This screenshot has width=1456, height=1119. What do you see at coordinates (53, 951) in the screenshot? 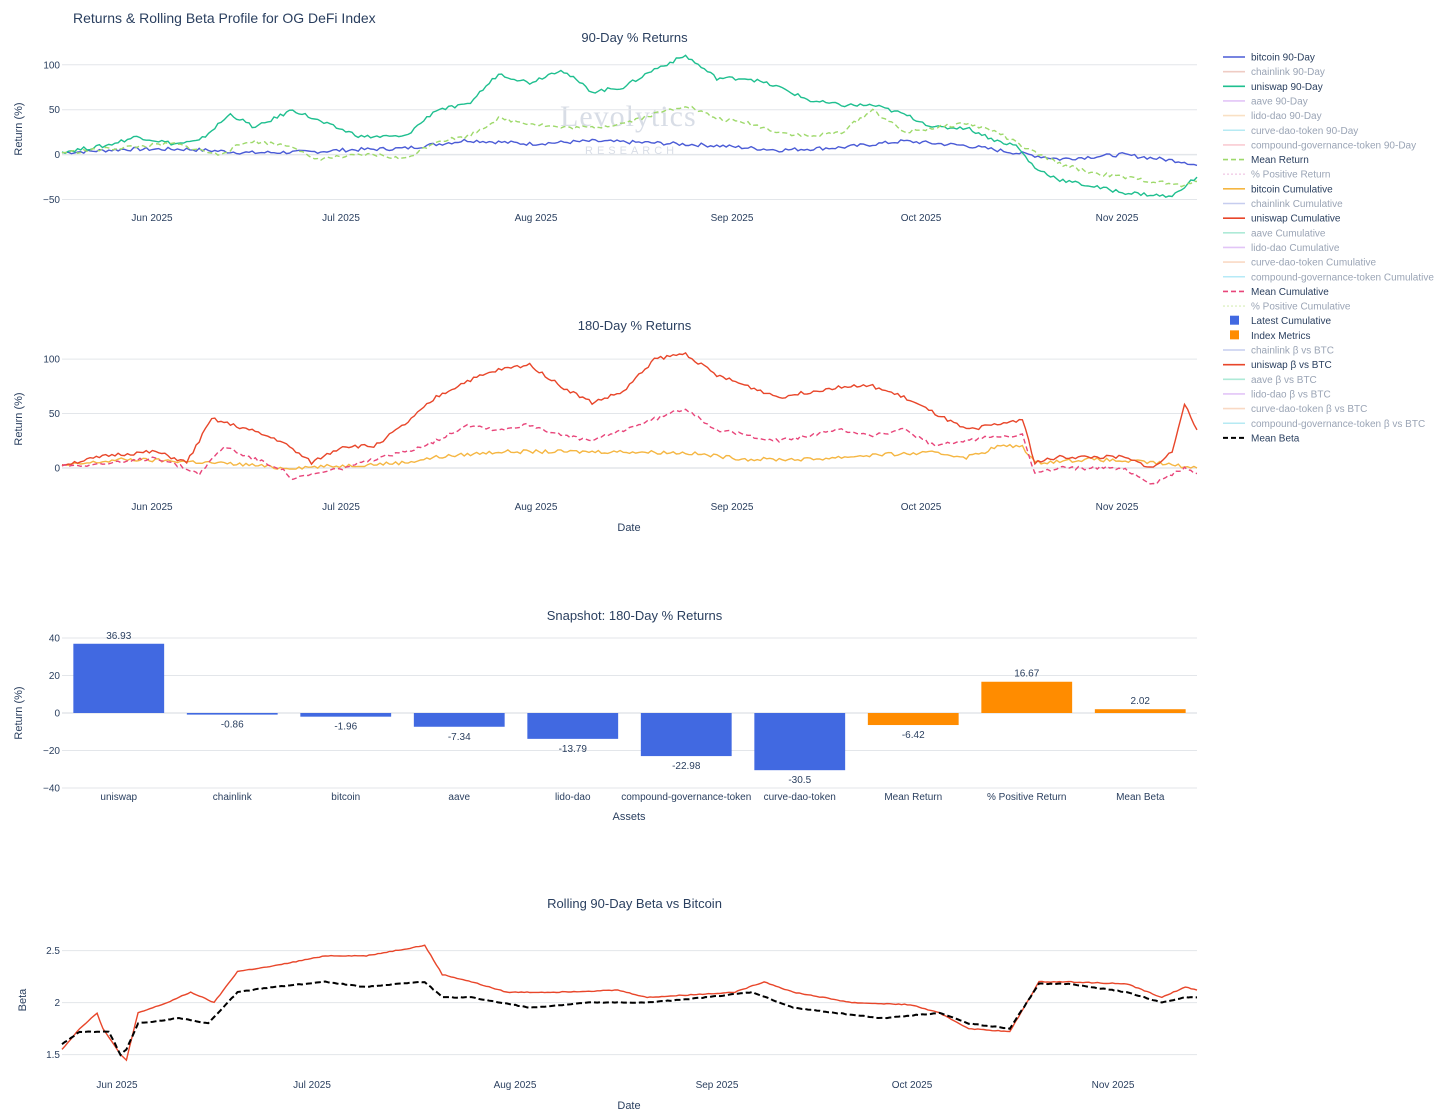
I see `y-tick-label: 2.5` at bounding box center [53, 951].